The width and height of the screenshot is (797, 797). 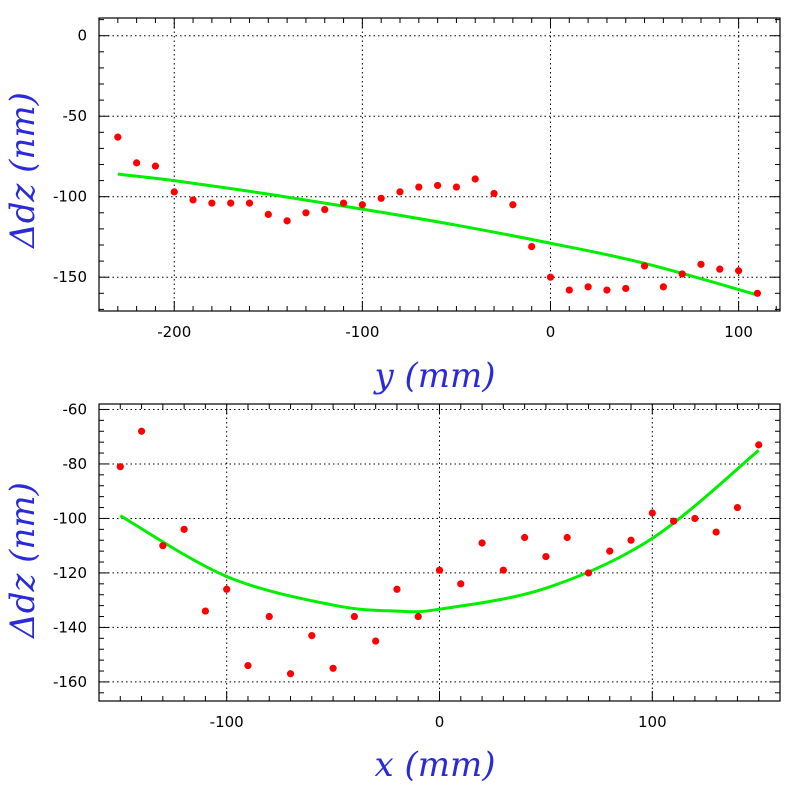 What do you see at coordinates (70, 573) in the screenshot?
I see `y-tick-label: -120` at bounding box center [70, 573].